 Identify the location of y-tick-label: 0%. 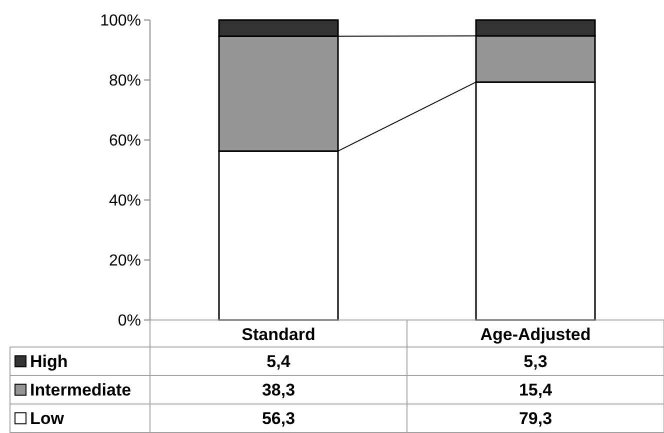
(129, 321).